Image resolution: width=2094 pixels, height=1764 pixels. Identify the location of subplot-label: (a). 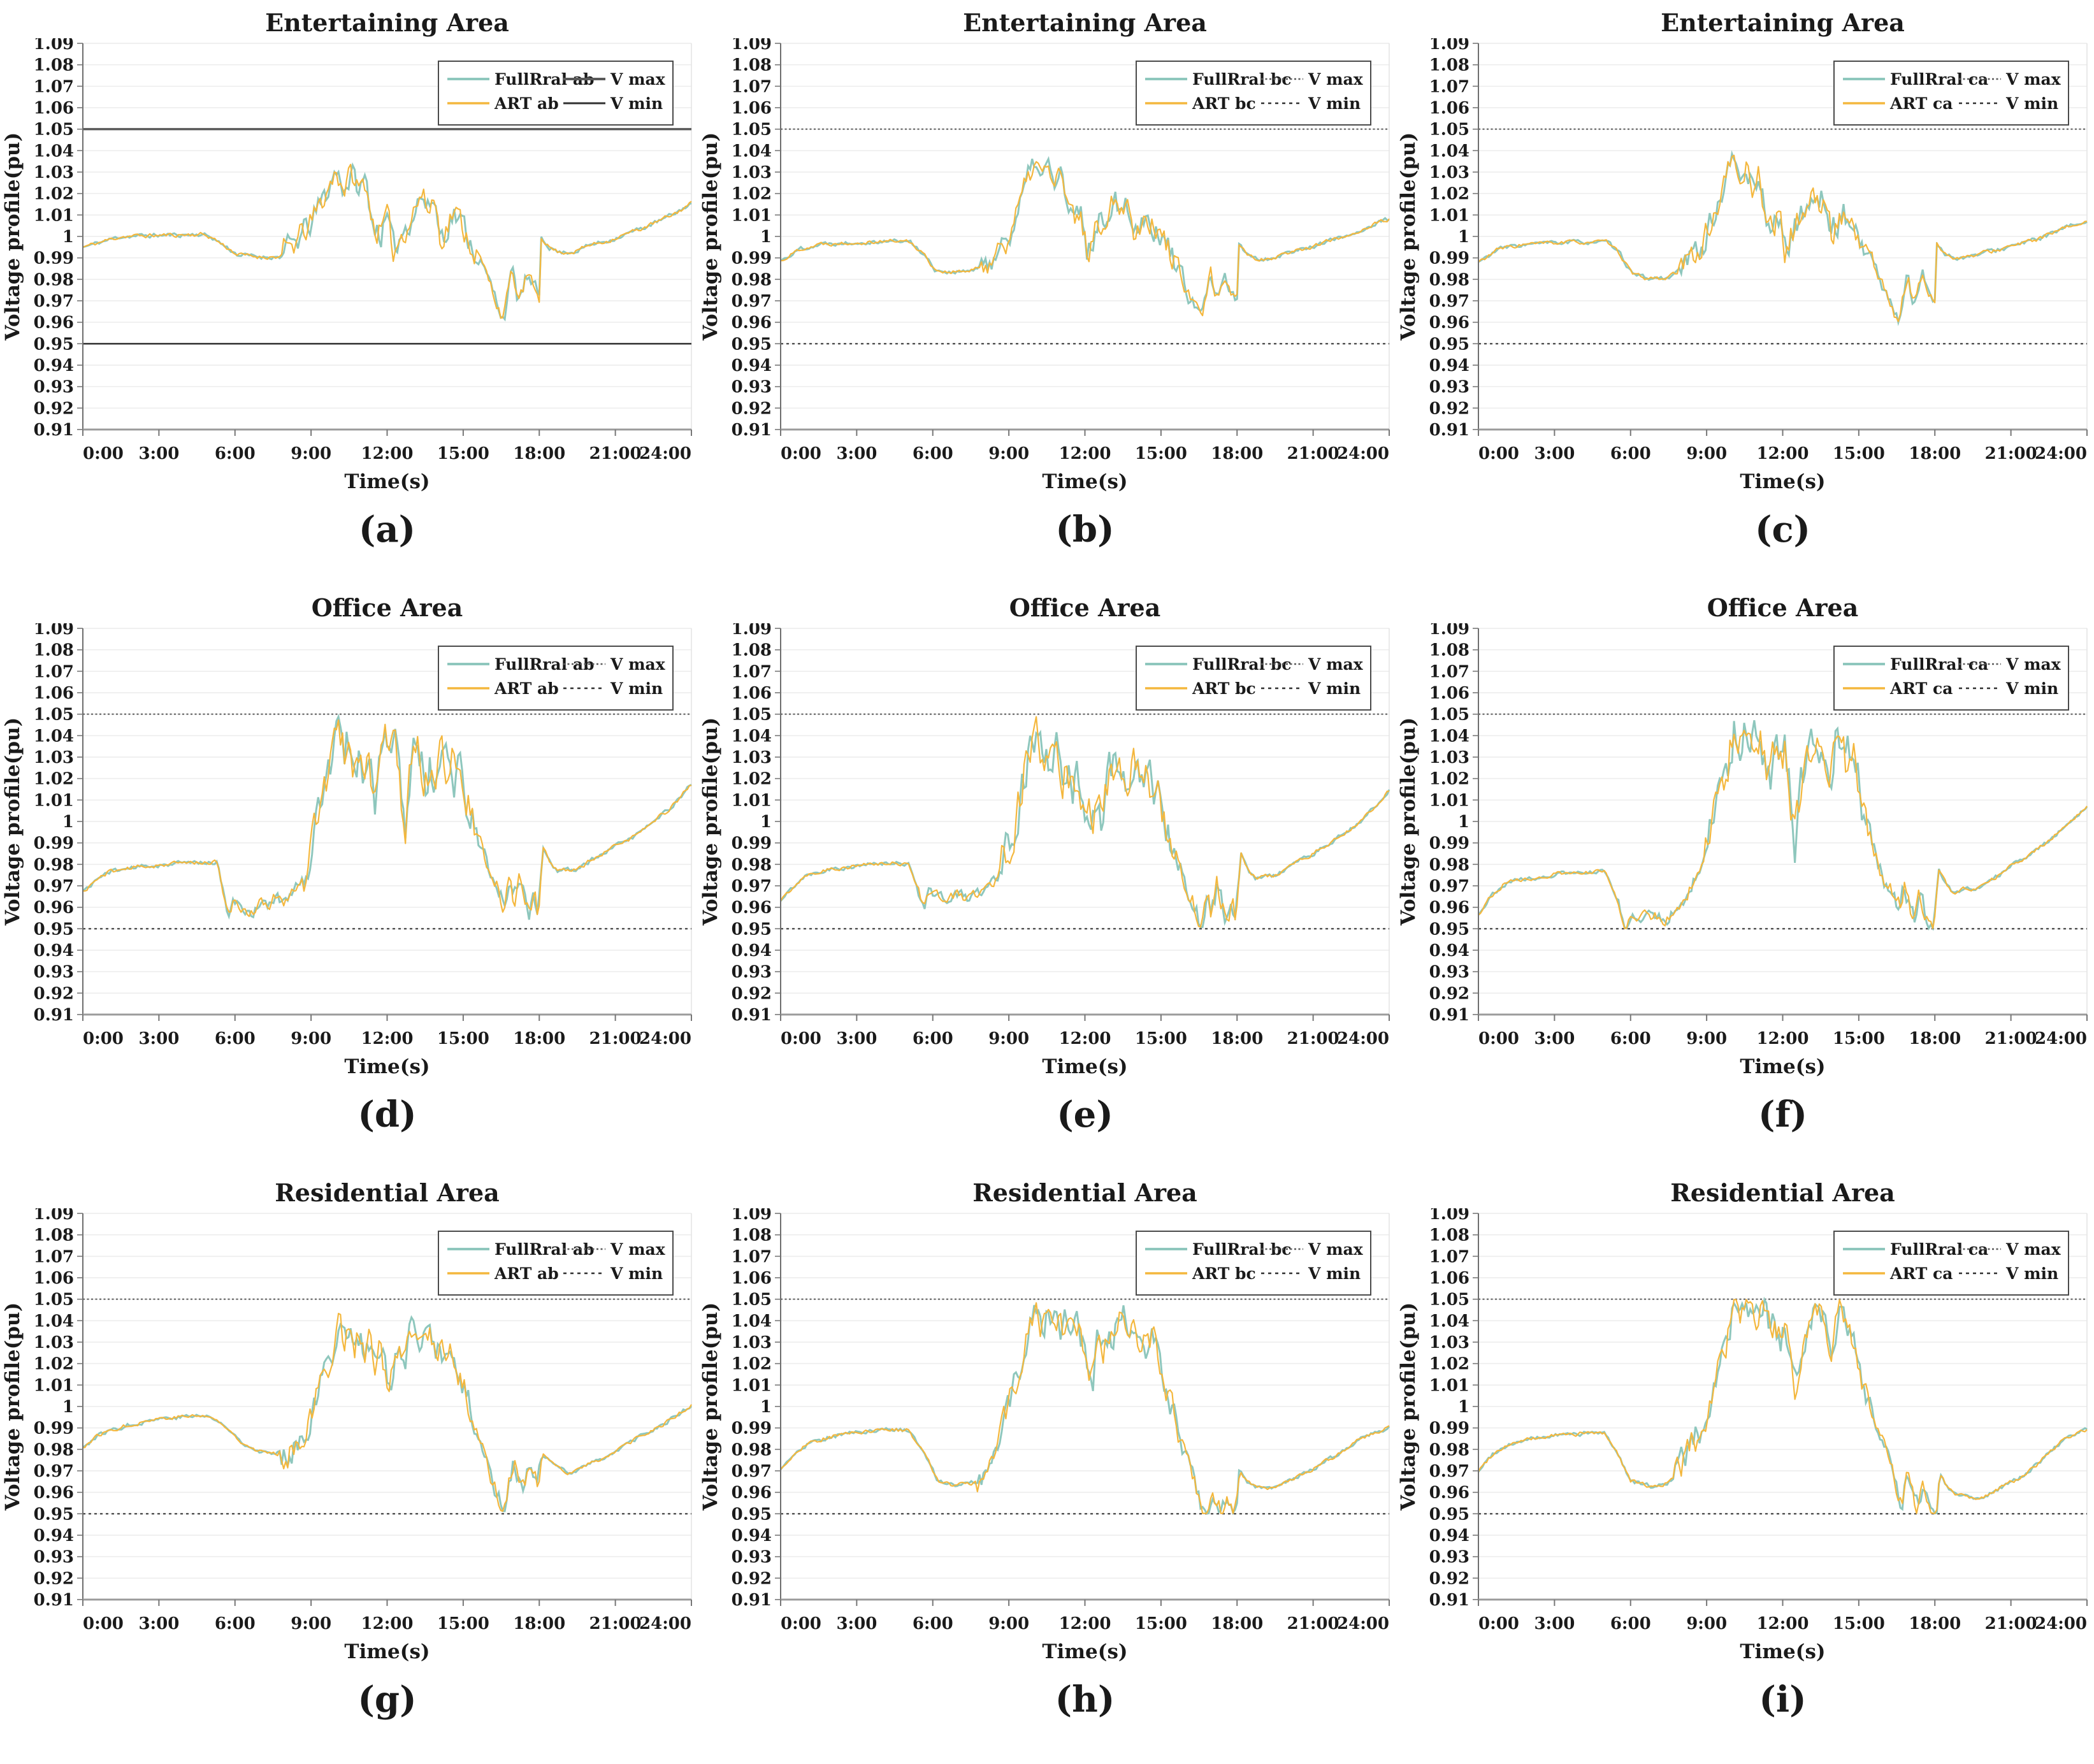
(387, 530).